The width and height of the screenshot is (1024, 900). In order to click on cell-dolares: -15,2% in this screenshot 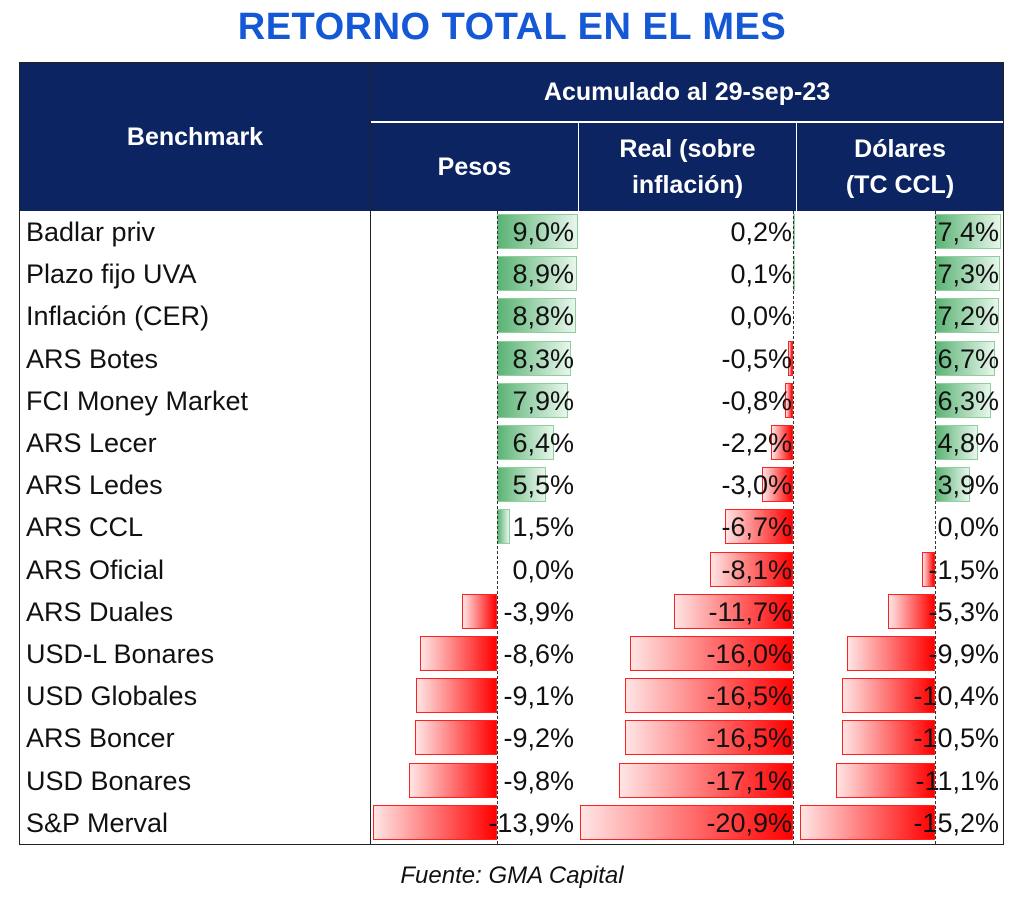, I will do `click(900, 823)`.